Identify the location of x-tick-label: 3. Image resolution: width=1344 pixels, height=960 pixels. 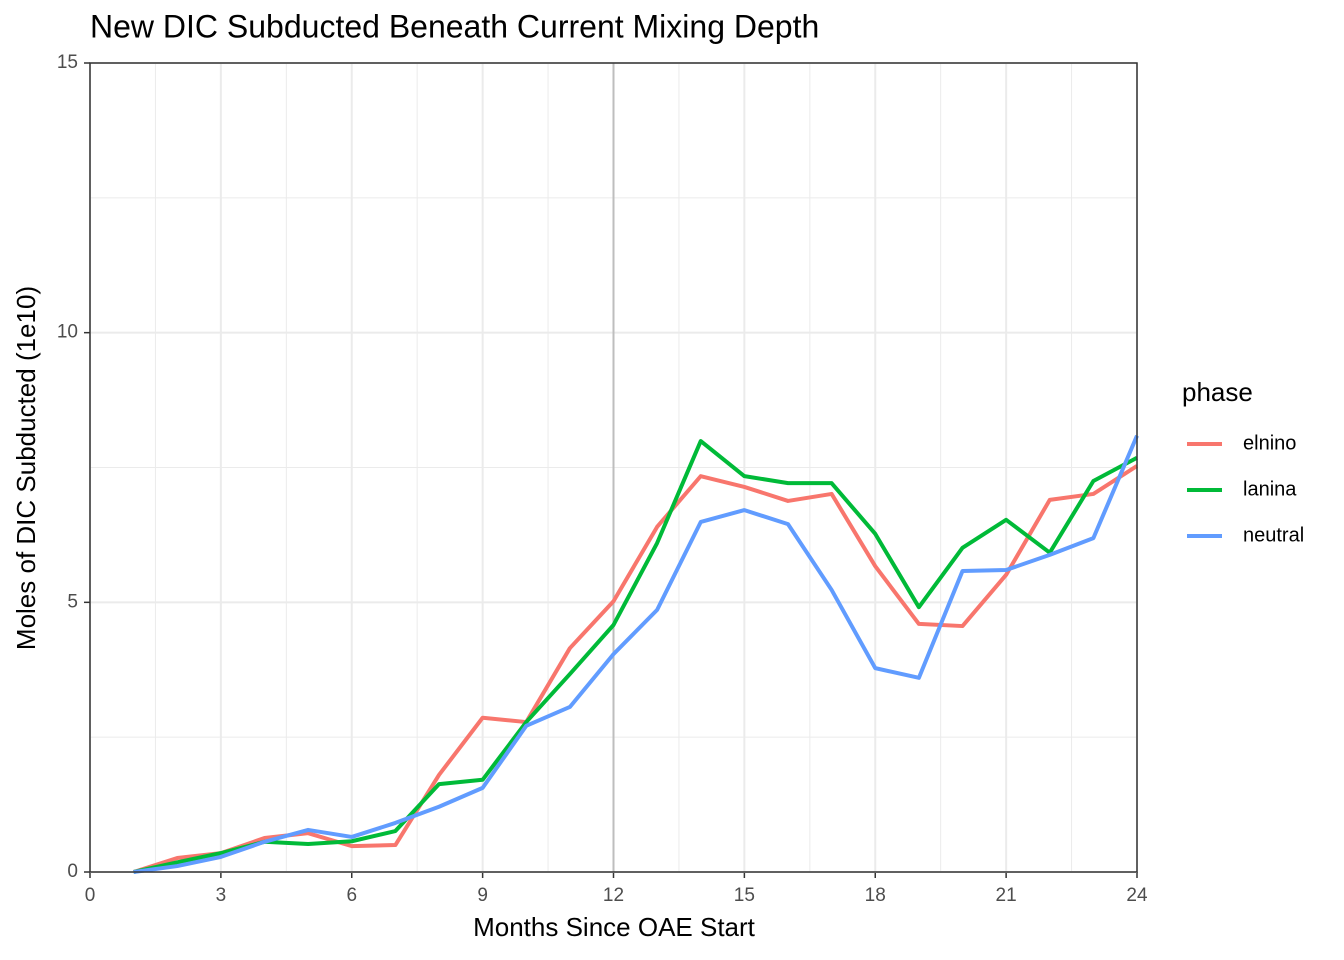
(221, 895).